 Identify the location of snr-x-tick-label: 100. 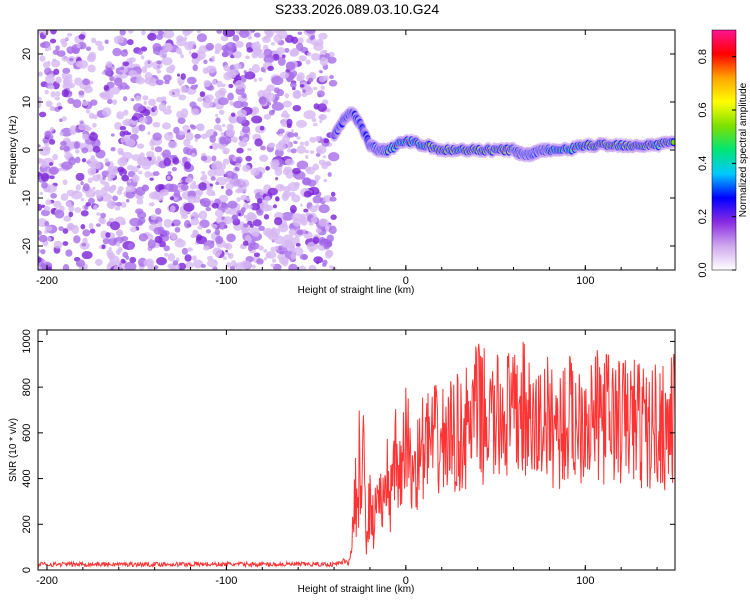
(585, 581).